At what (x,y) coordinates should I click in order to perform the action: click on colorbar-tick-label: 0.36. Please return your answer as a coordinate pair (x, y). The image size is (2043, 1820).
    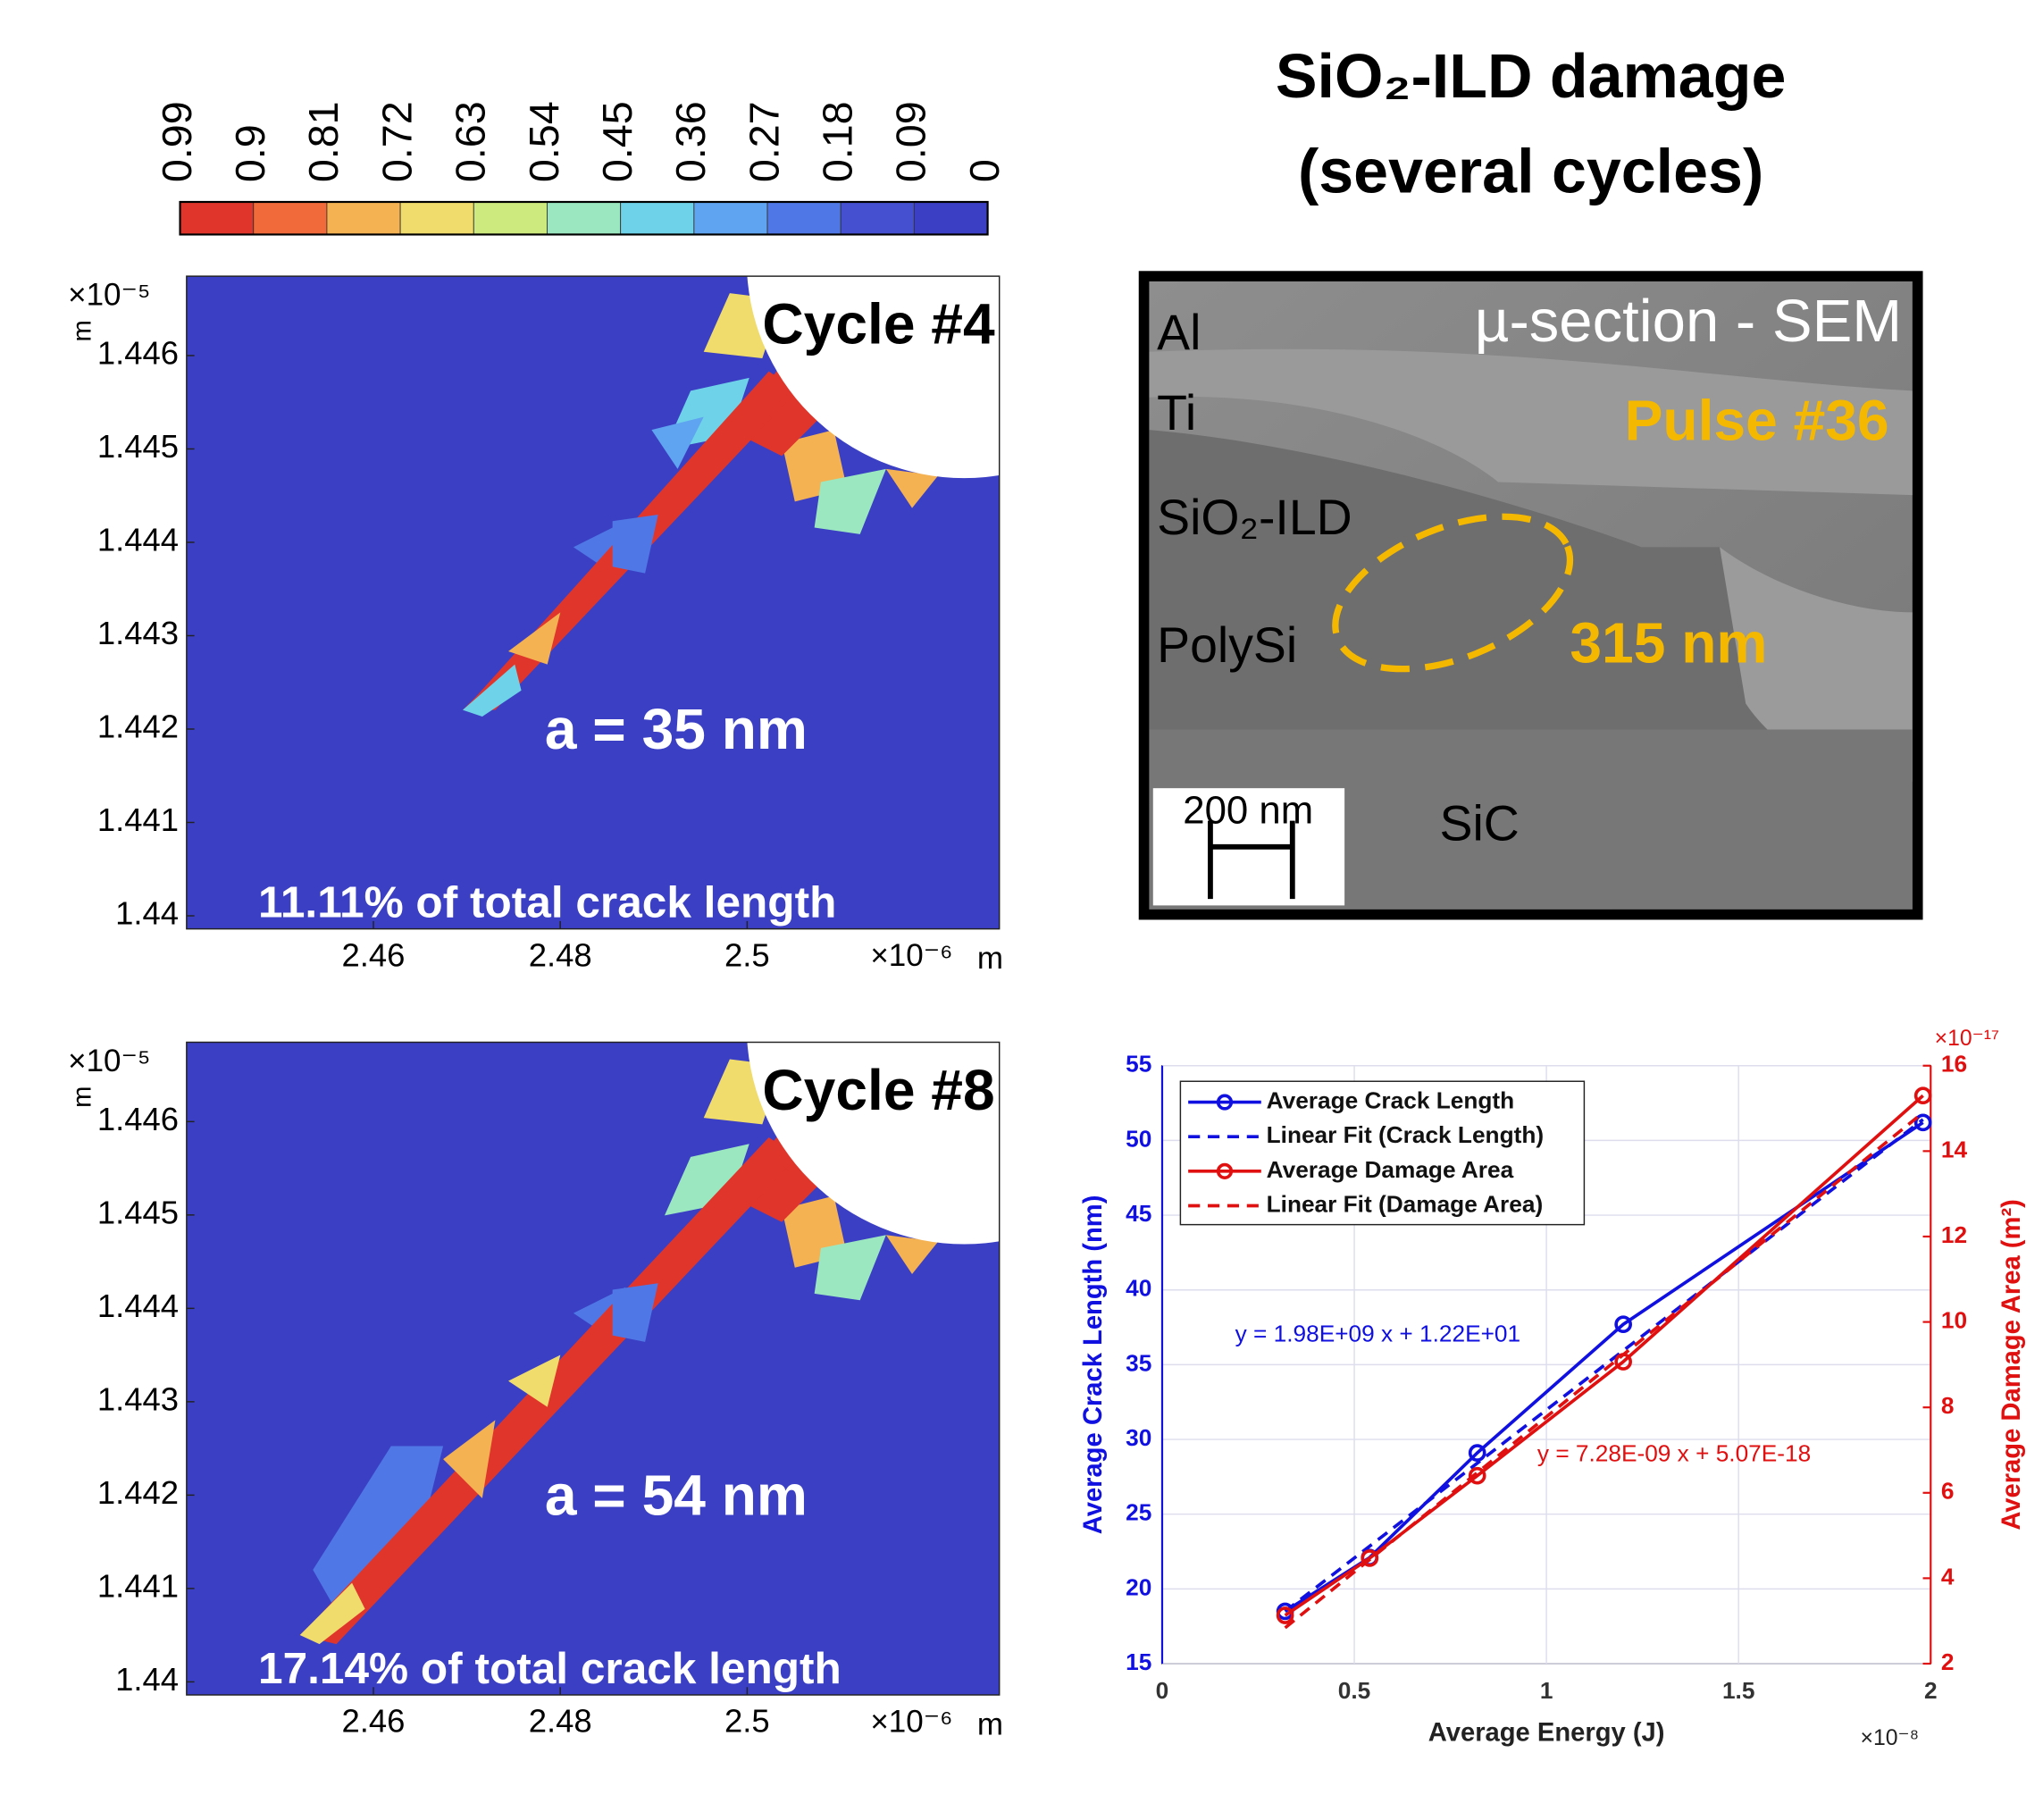
    Looking at the image, I should click on (690, 141).